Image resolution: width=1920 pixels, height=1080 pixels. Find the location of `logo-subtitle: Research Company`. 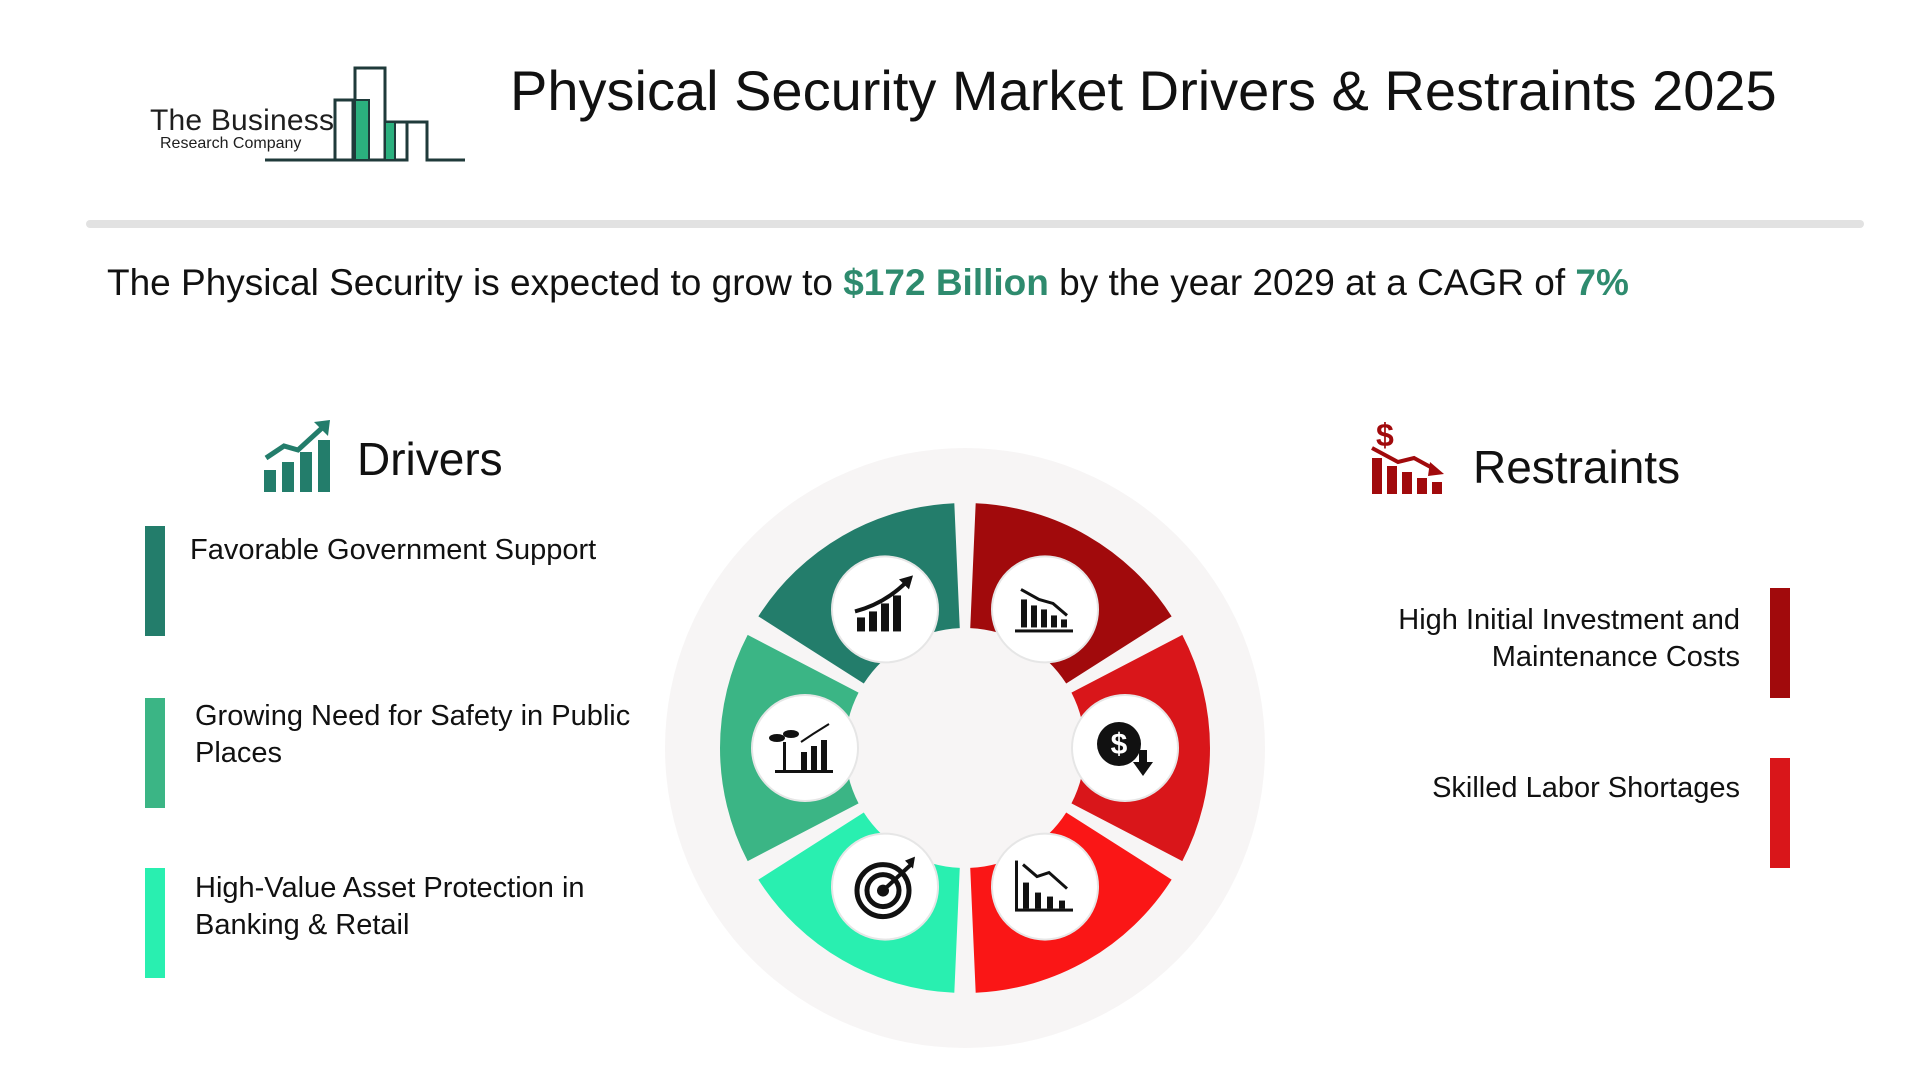

logo-subtitle: Research Company is located at coordinates (231, 143).